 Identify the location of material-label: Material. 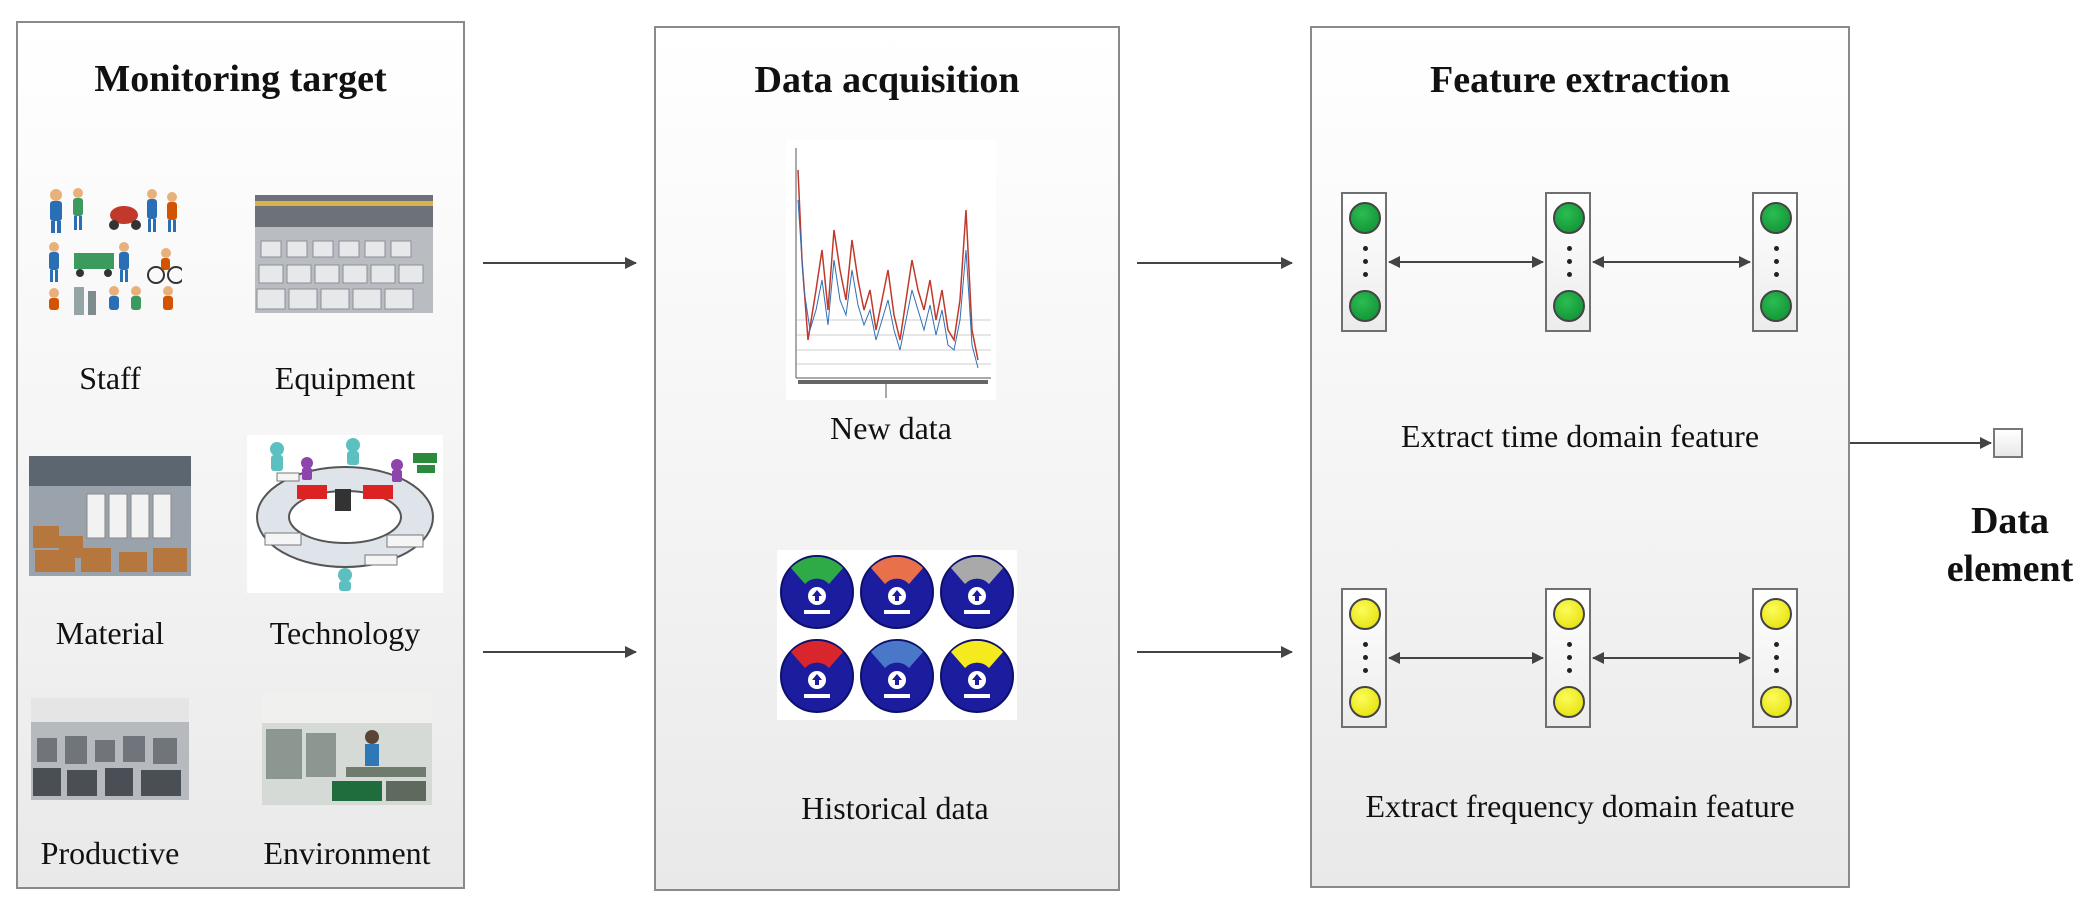
(110, 633).